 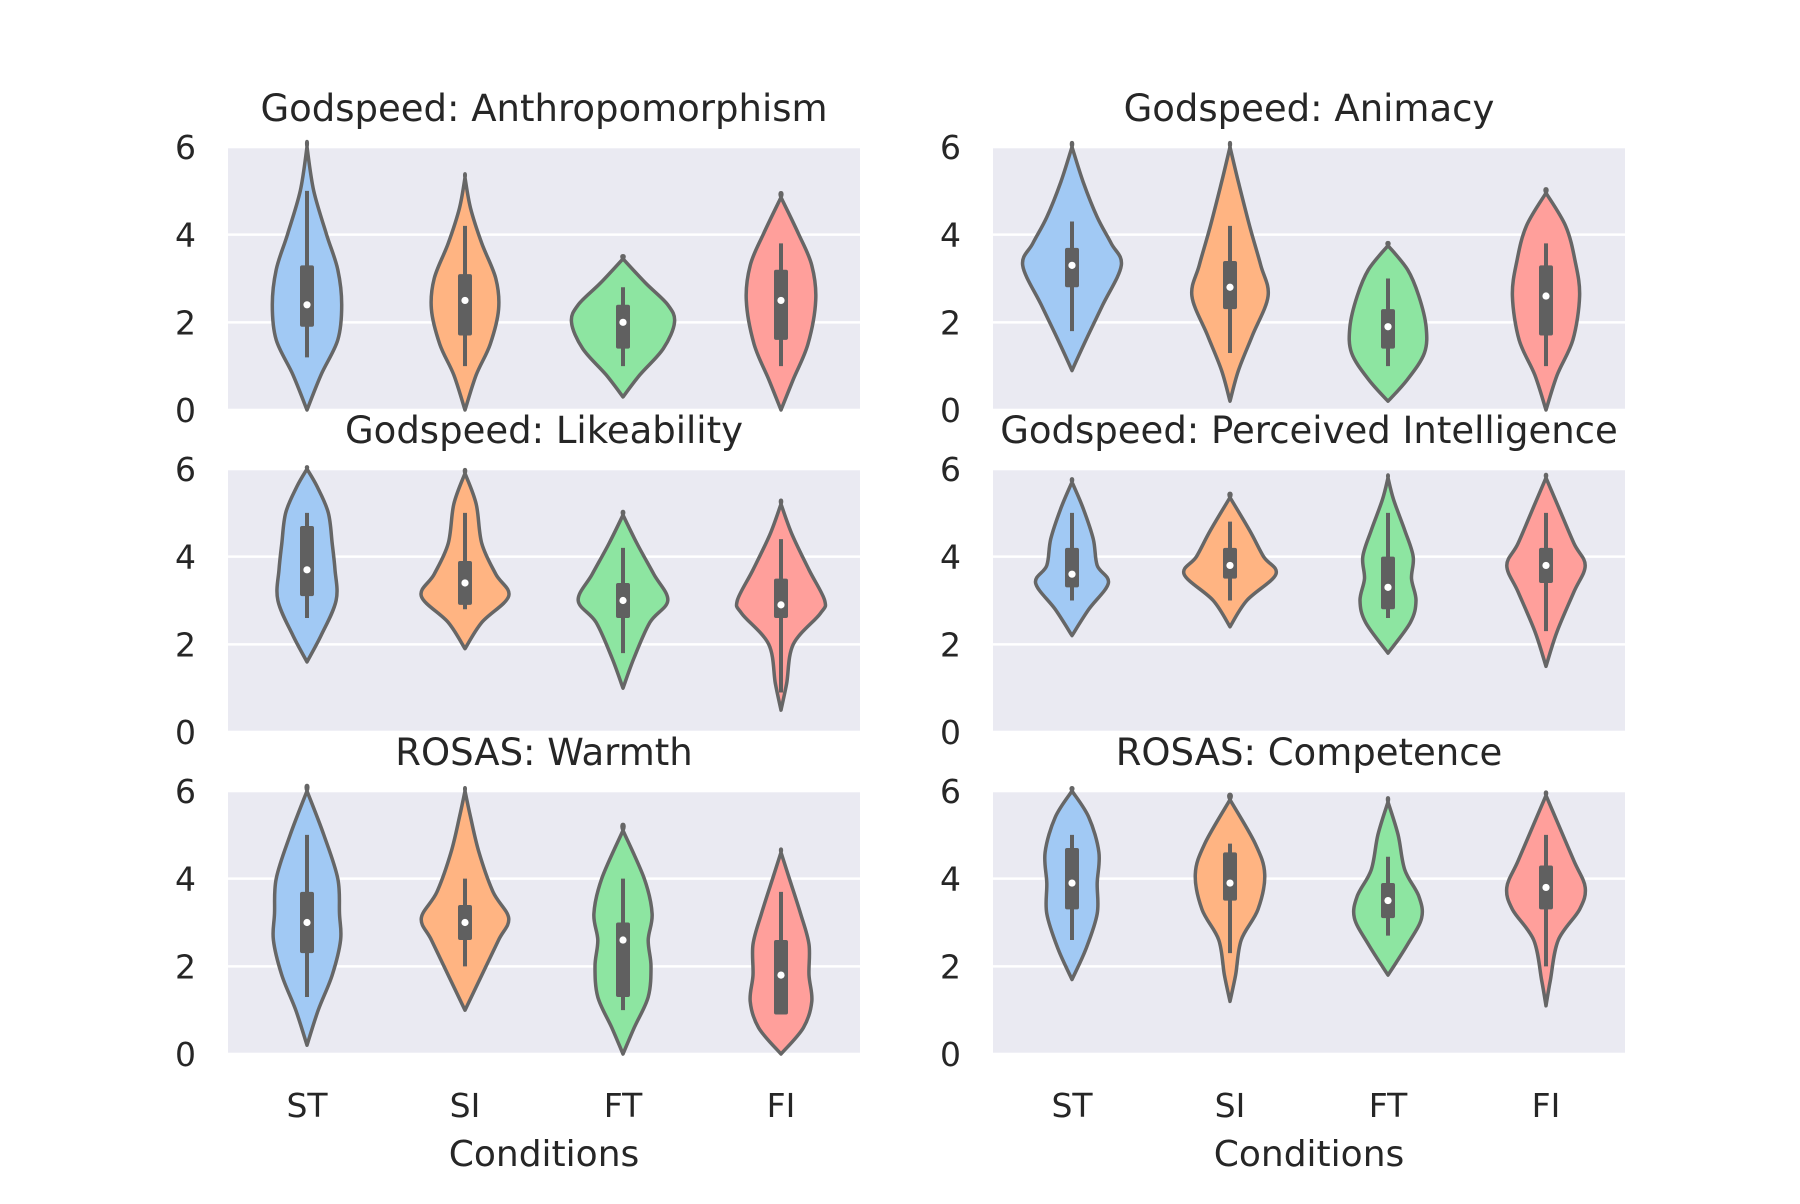 I want to click on plot-area, so click(x=1309, y=922).